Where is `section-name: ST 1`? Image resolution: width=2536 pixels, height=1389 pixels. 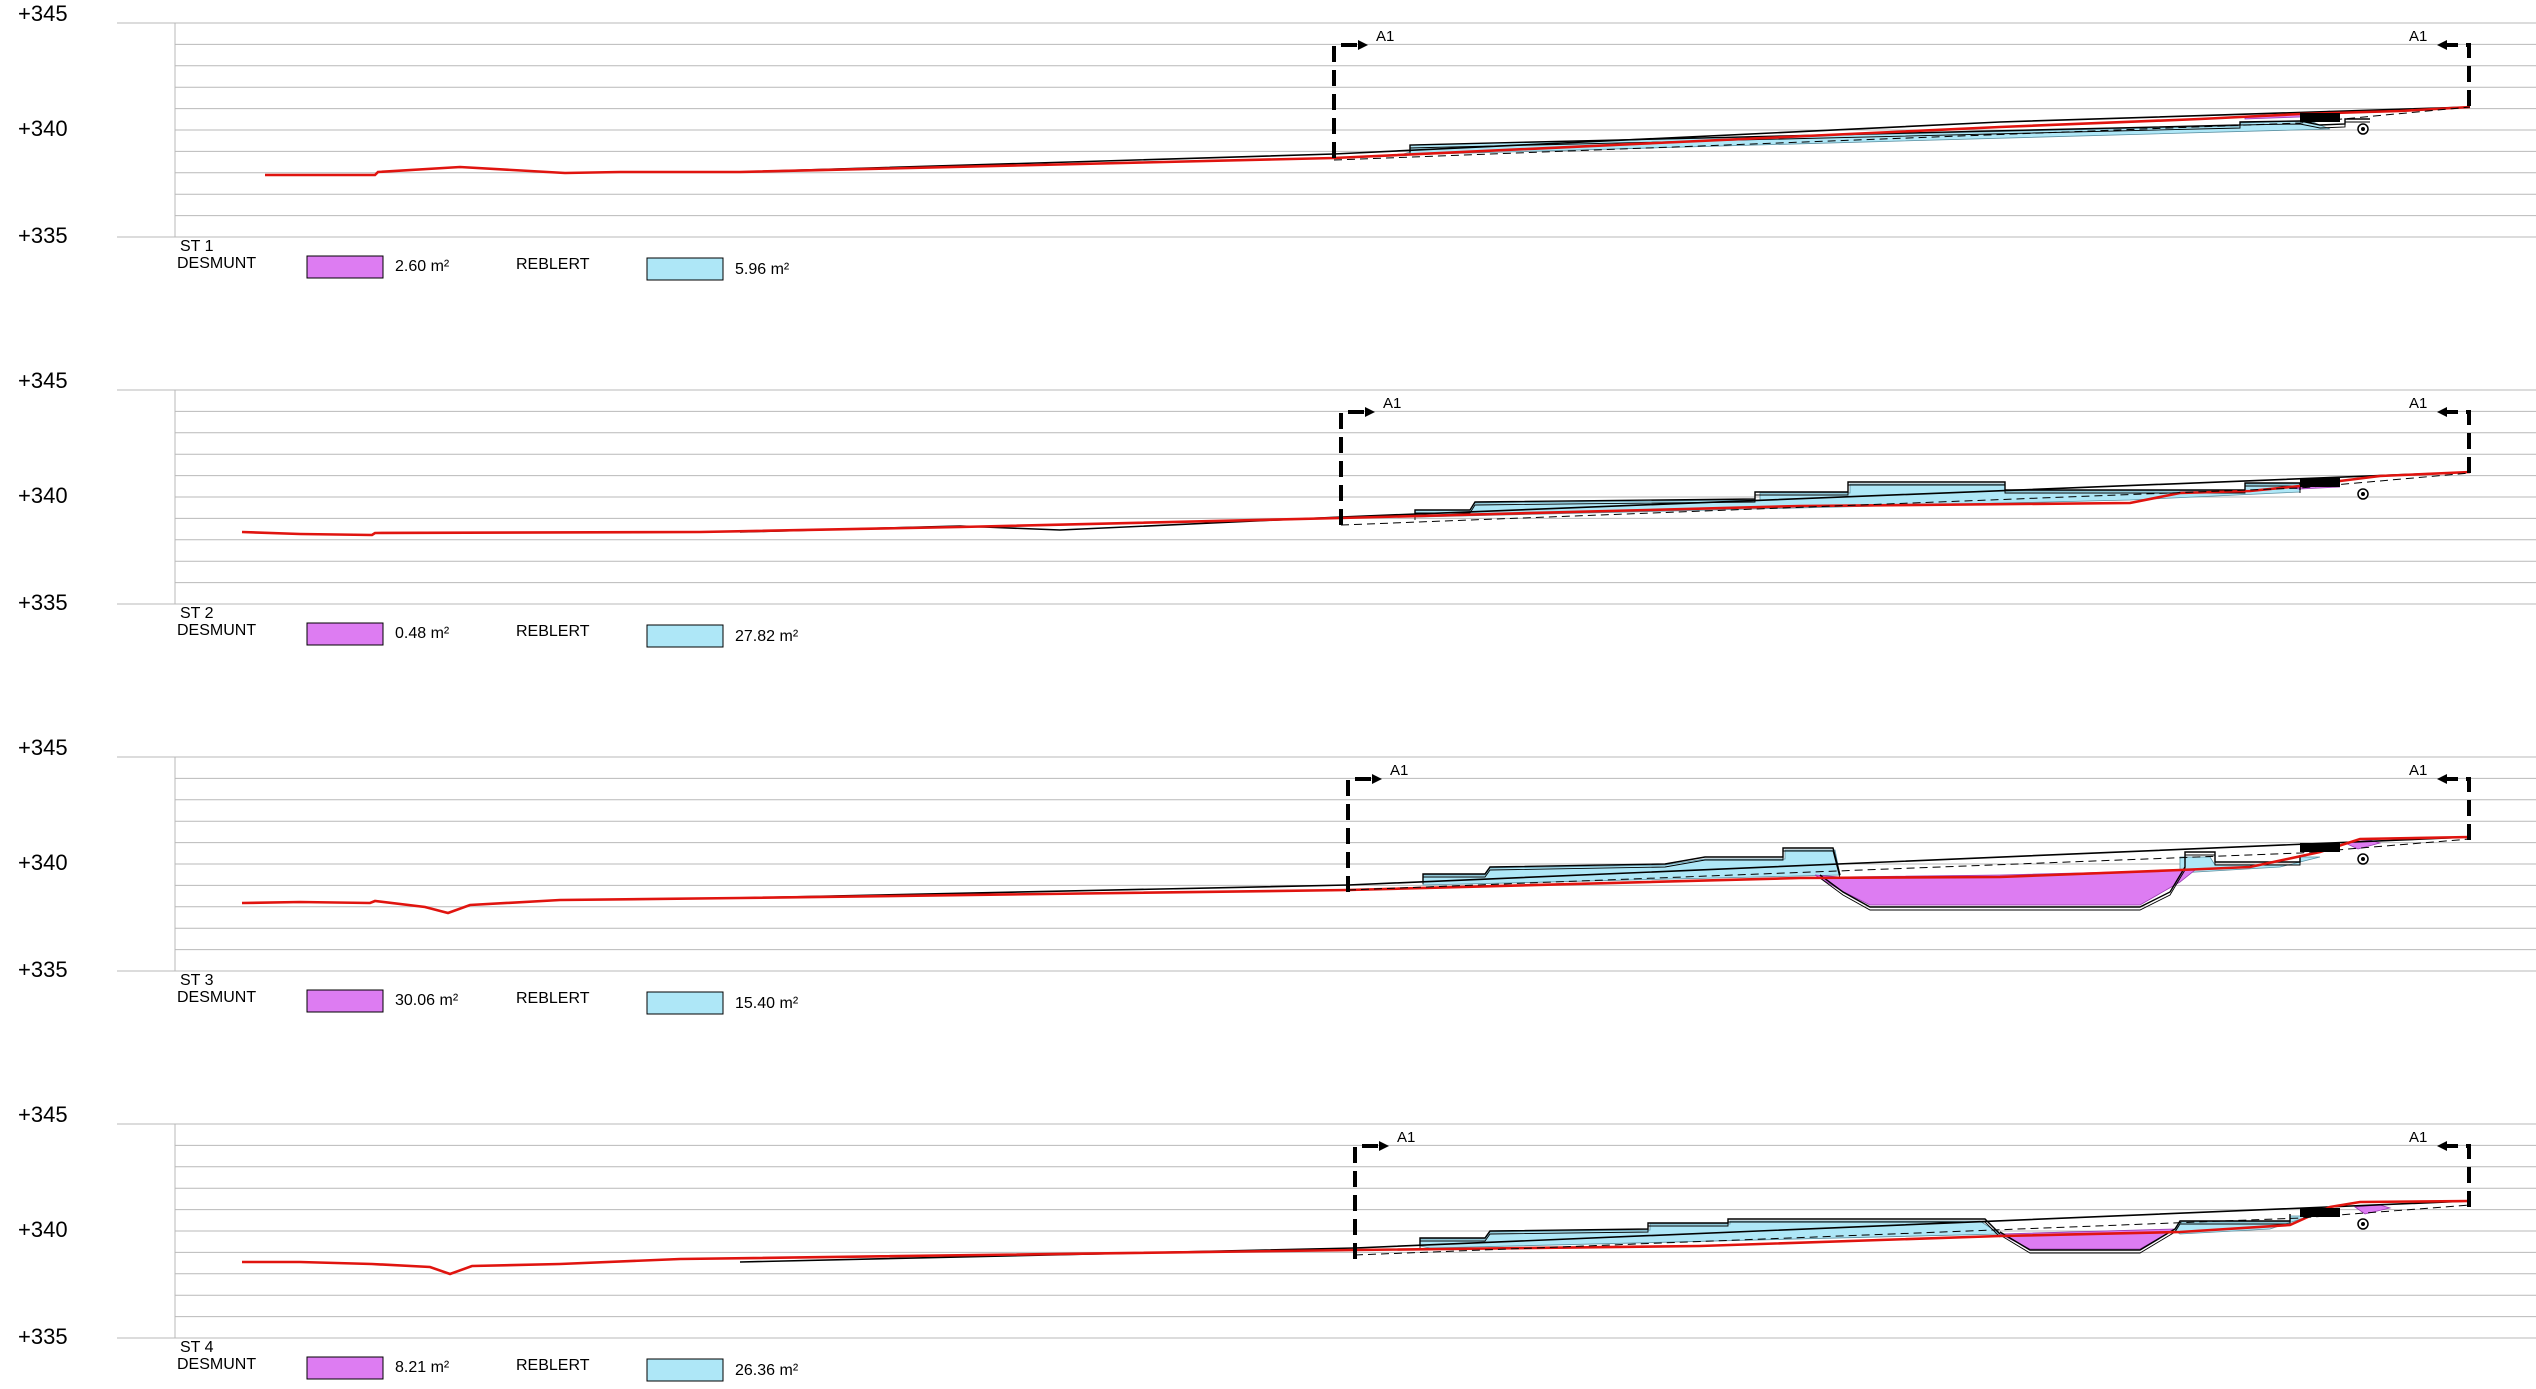
section-name: ST 1 is located at coordinates (197, 246).